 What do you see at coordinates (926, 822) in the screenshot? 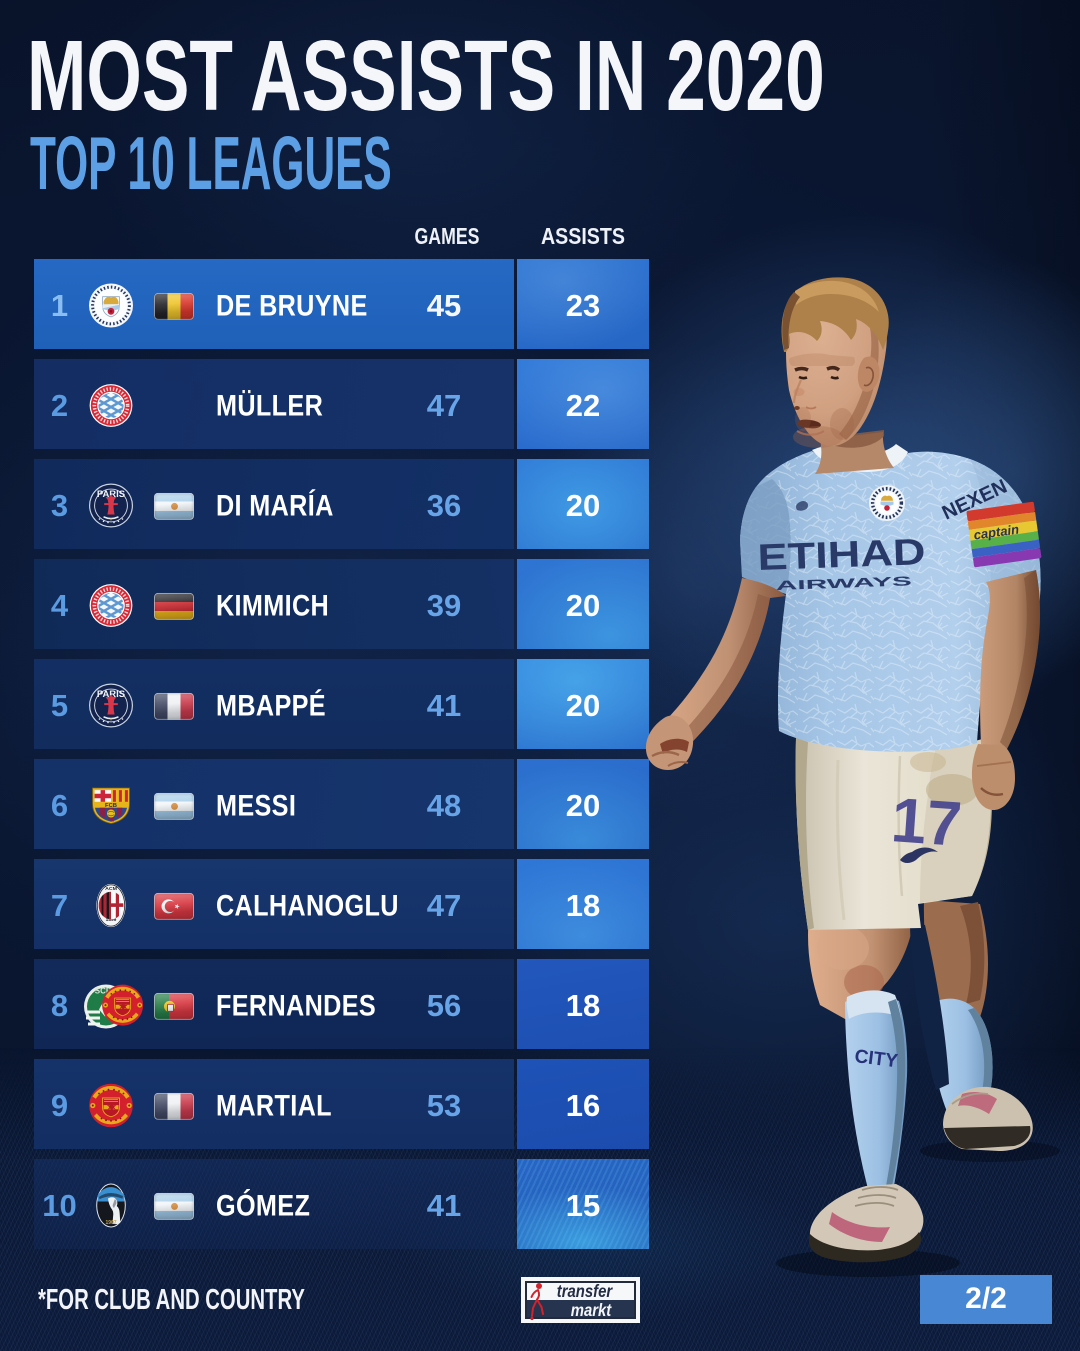
I see `svg-text: 17` at bounding box center [926, 822].